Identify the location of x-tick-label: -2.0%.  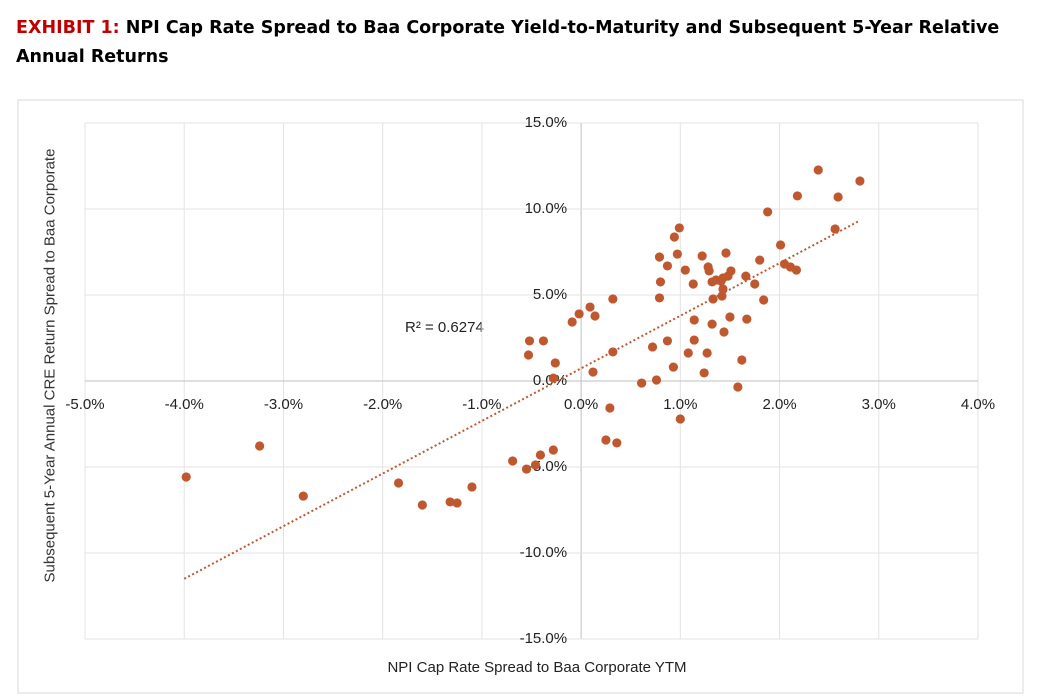
(382, 404).